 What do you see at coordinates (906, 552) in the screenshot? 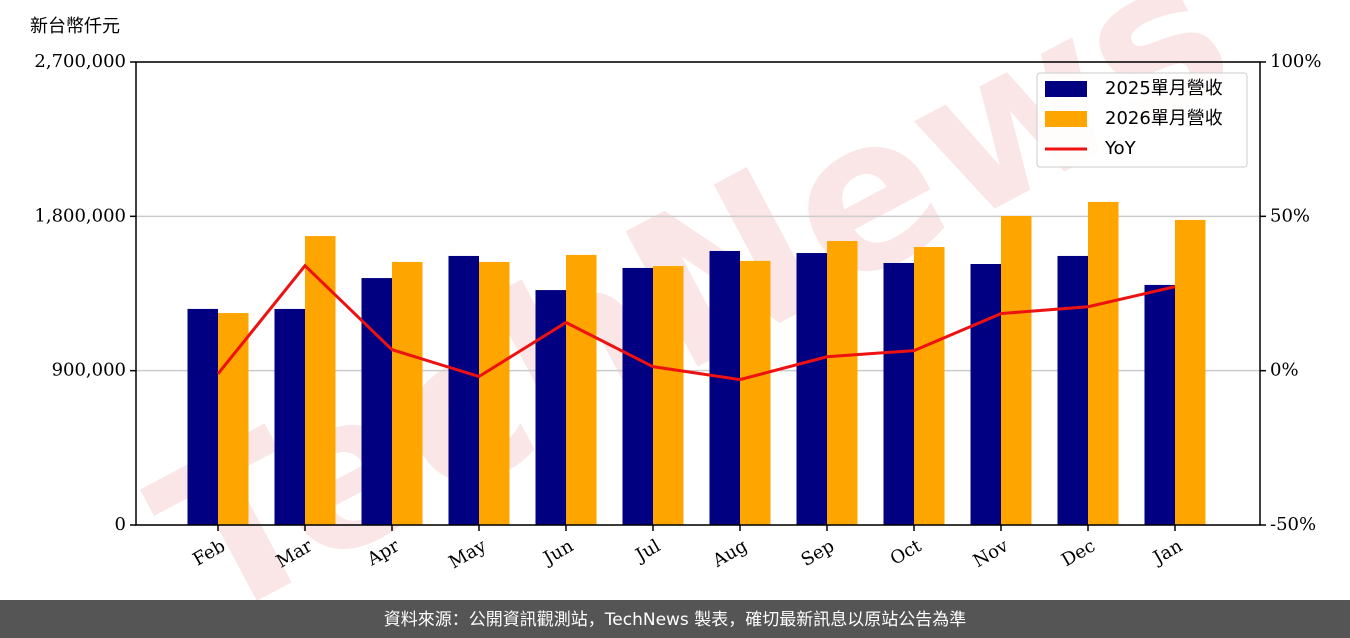
I see `x-tick-label: Oct` at bounding box center [906, 552].